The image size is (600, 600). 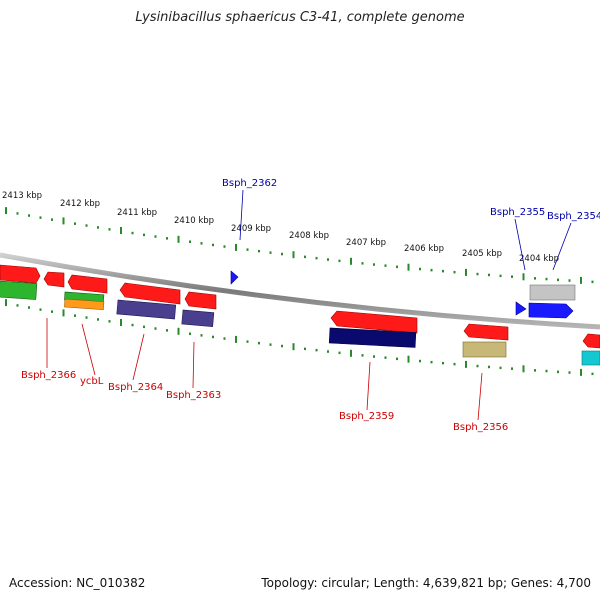 What do you see at coordinates (309, 236) in the screenshot?
I see `scale-label: 2408 kbp` at bounding box center [309, 236].